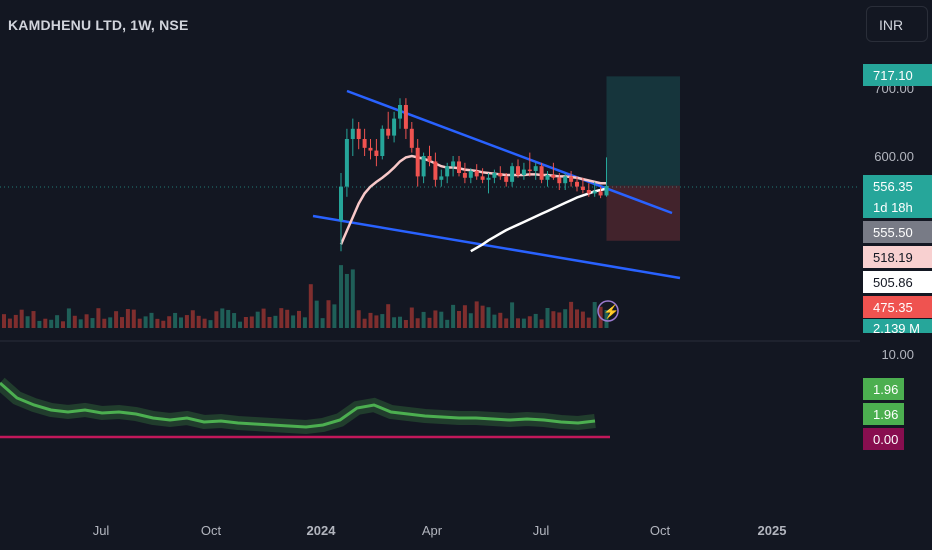 This screenshot has width=932, height=550. I want to click on ema-slow-badge, so click(897, 282).